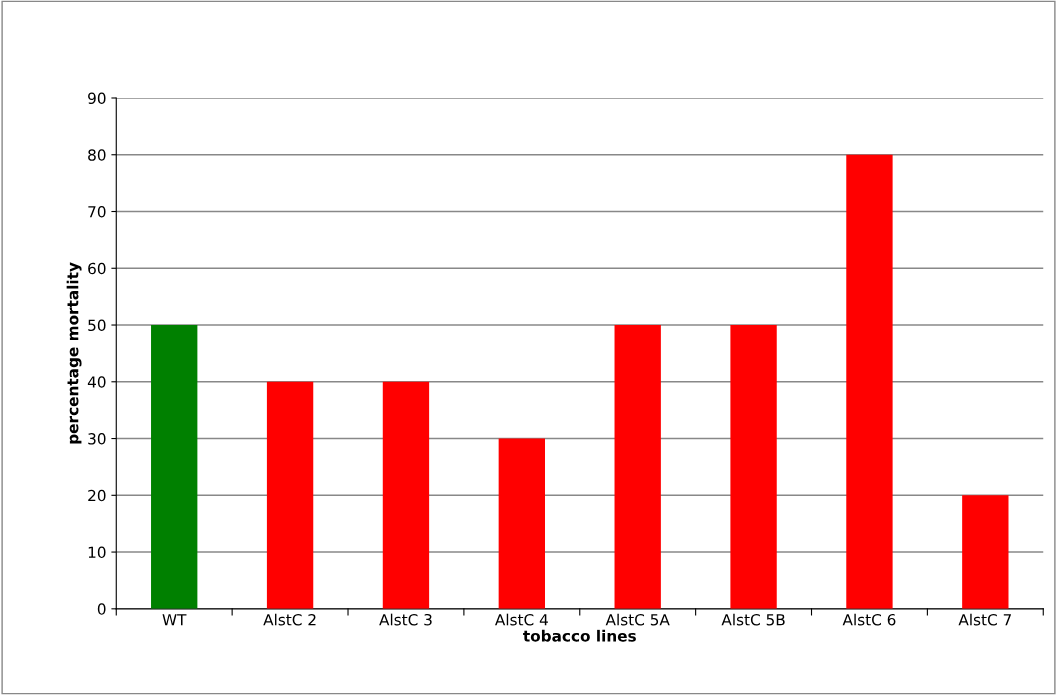  What do you see at coordinates (869, 619) in the screenshot?
I see `x-tick-label: AlstC 6` at bounding box center [869, 619].